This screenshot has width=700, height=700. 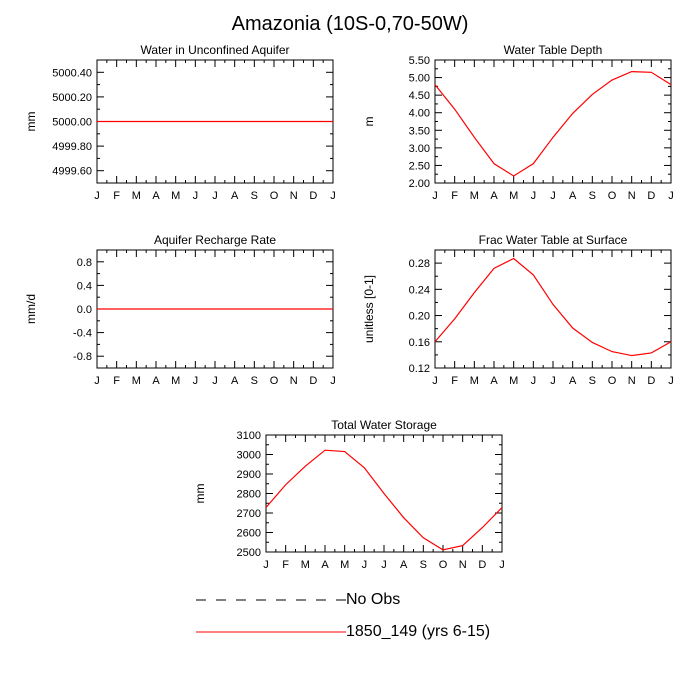 What do you see at coordinates (215, 50) in the screenshot?
I see `chart-title: Water in Unconfined Aquifer` at bounding box center [215, 50].